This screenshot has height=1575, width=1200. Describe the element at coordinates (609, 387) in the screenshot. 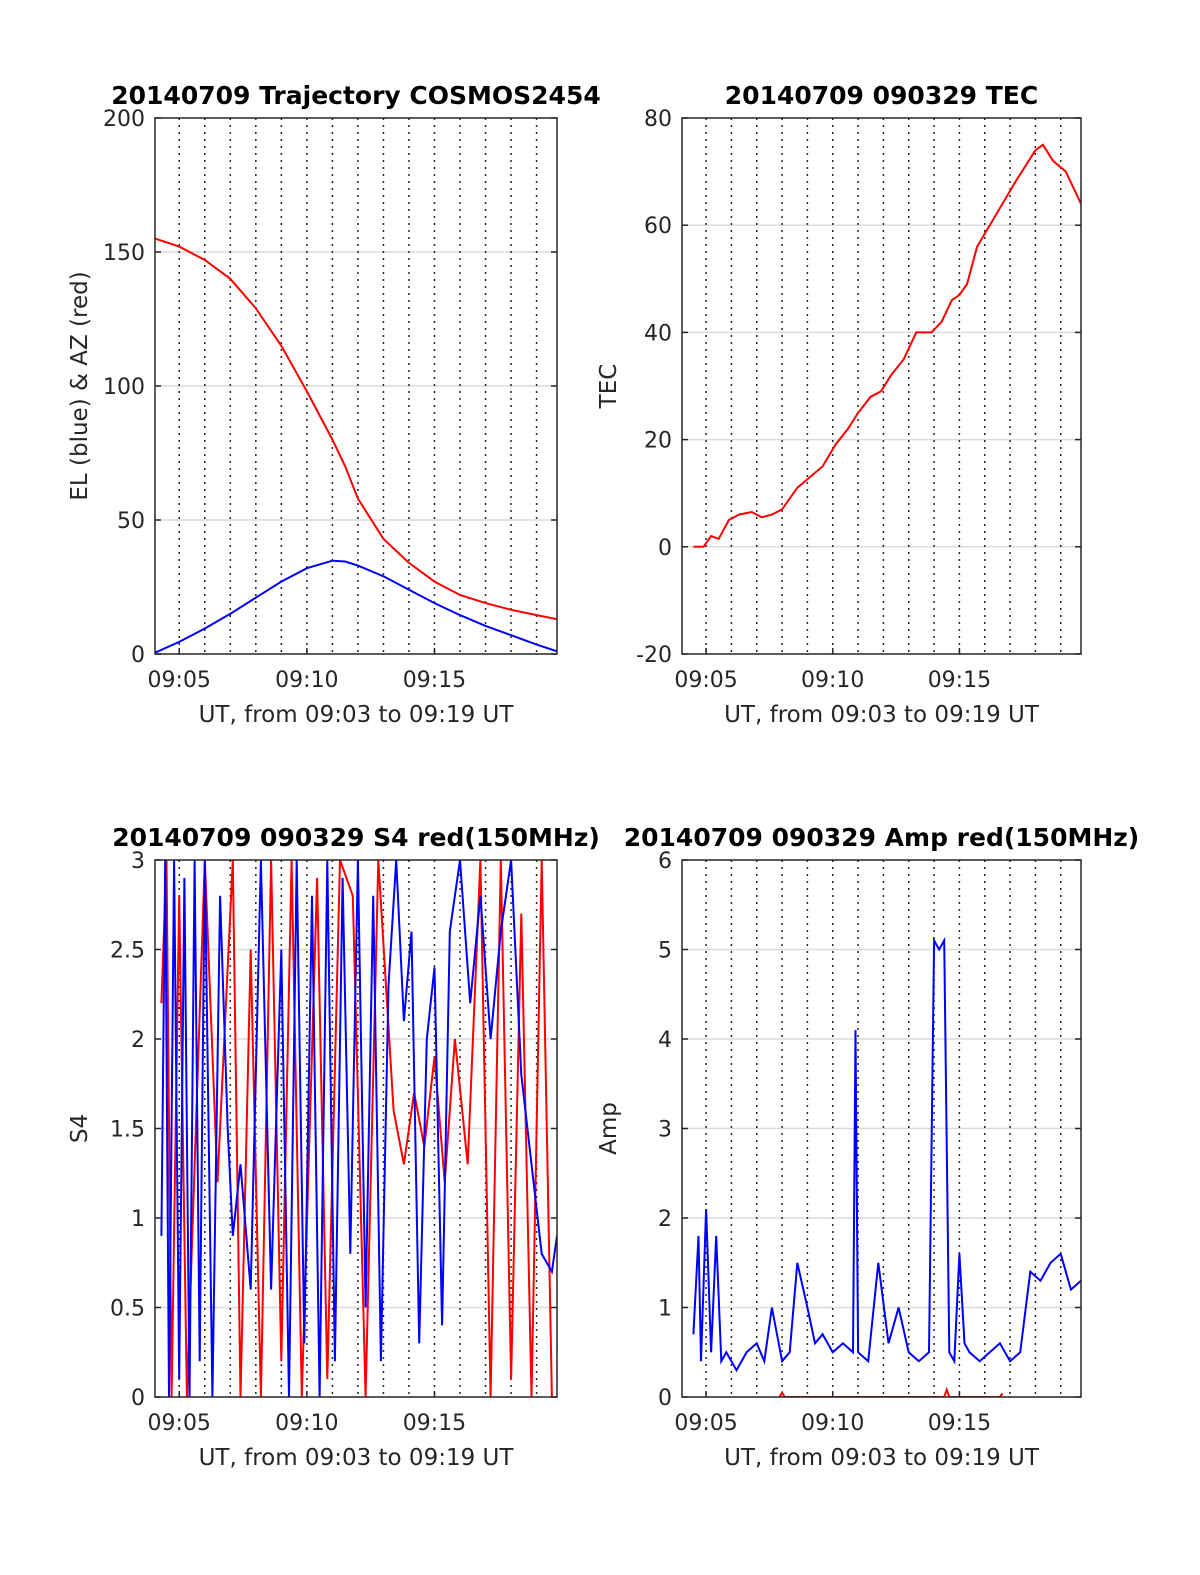

I see `y-axis-label: TEC` at that location.